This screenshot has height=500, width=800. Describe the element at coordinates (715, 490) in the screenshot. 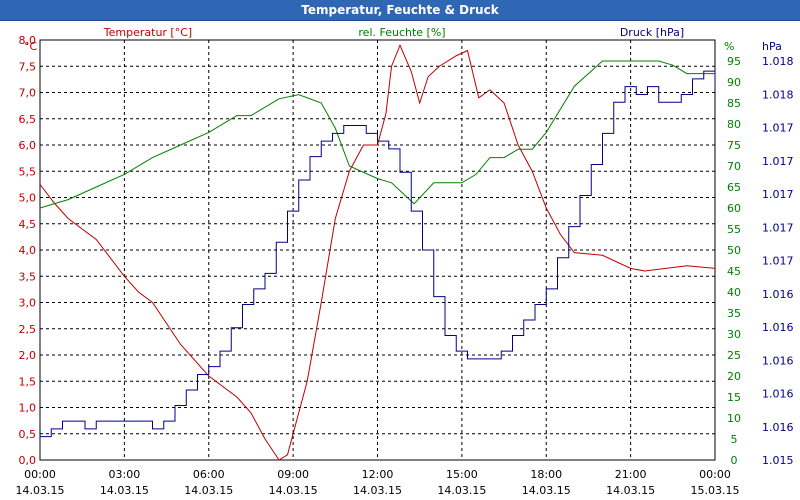

I see `x-tick-date: 15.03.15` at that location.